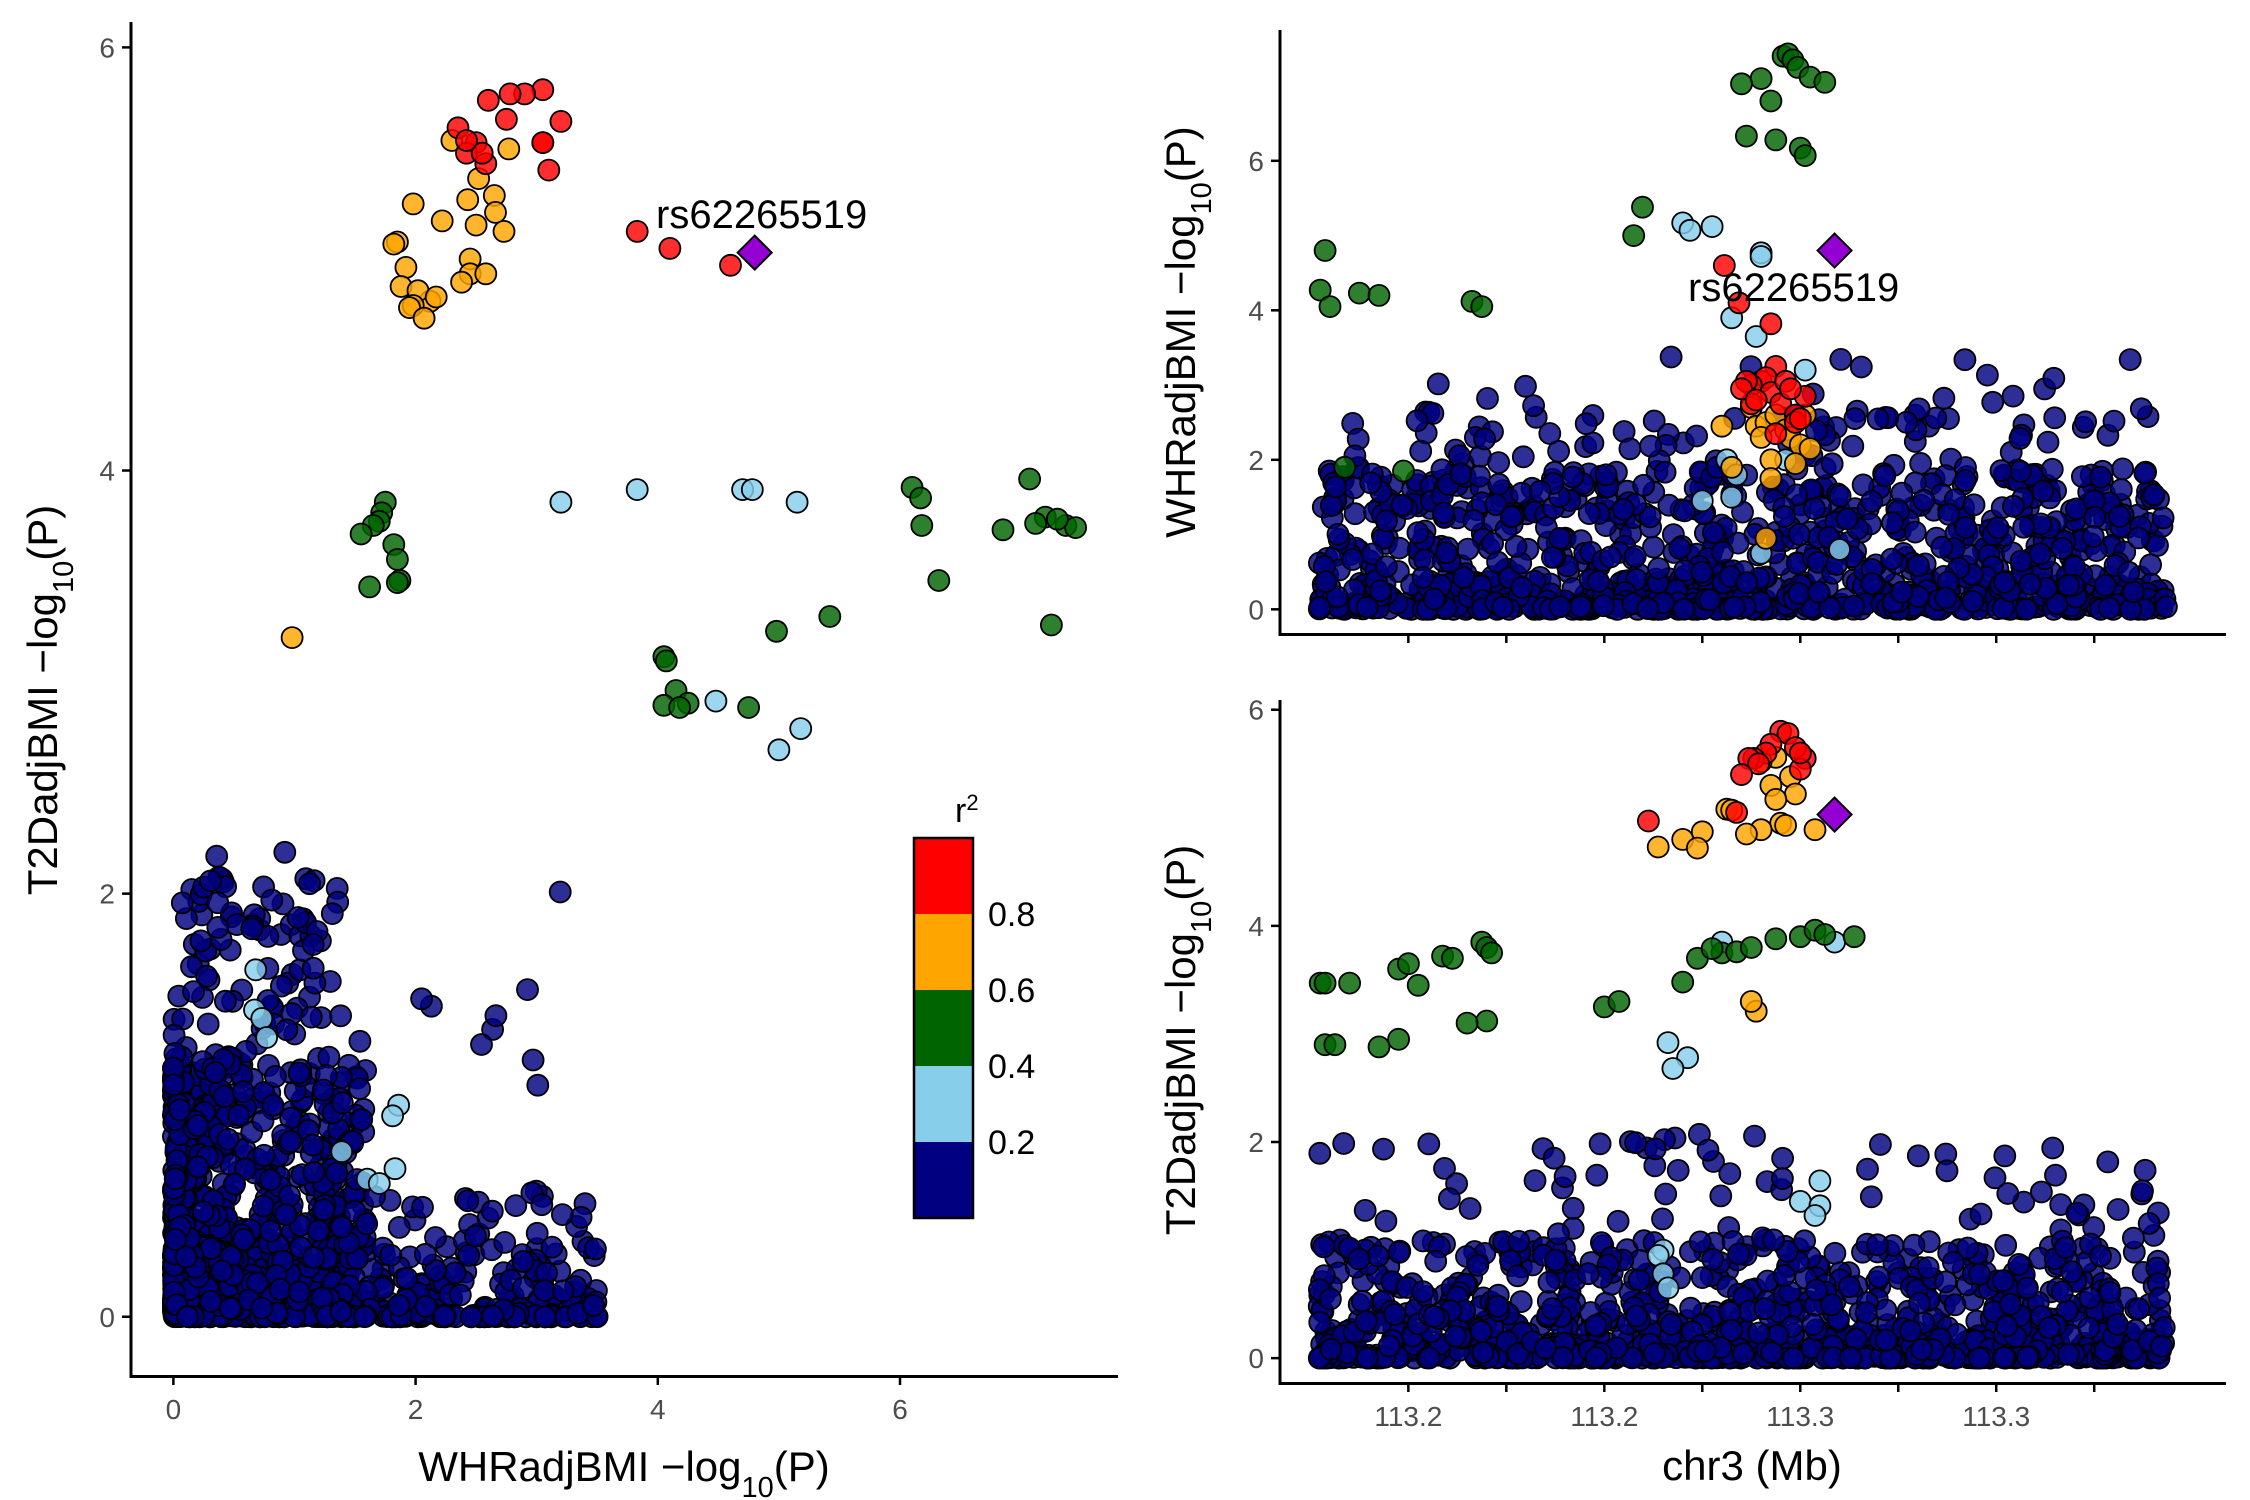 The height and width of the screenshot is (1500, 2250). What do you see at coordinates (1752, 1465) in the screenshot?
I see `x-axis-title: chr3 (Mb)` at bounding box center [1752, 1465].